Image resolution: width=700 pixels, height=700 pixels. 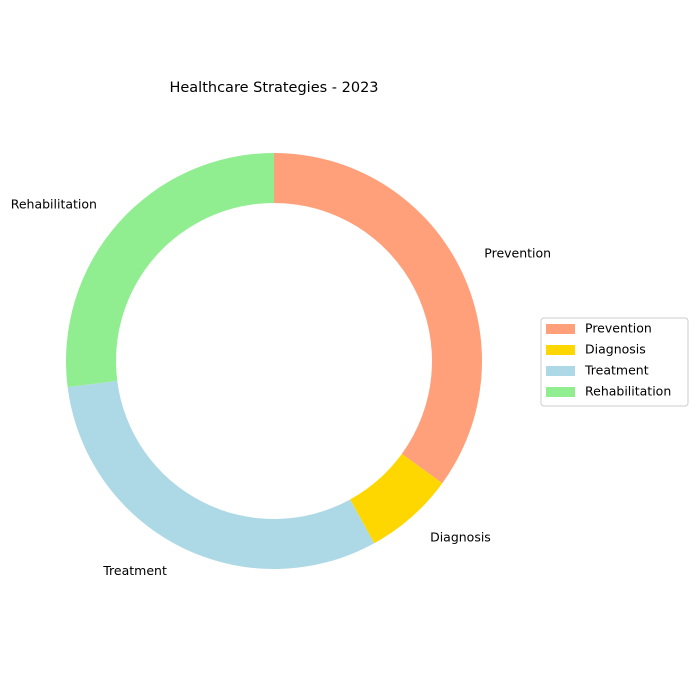 I want to click on slice-rehabilitation, so click(x=169, y=270).